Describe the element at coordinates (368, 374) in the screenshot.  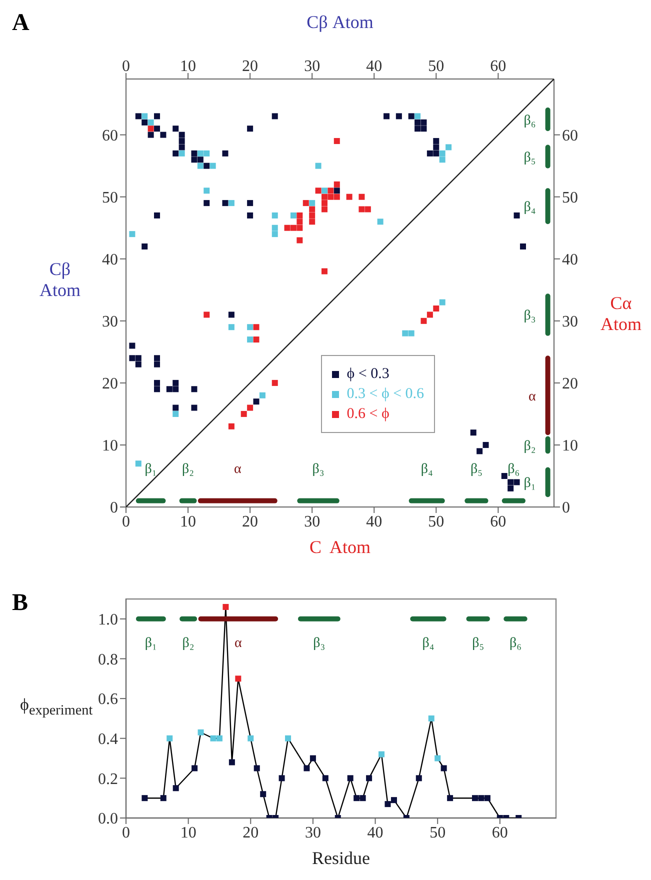
I see `legend-label: ϕ < 0.3` at that location.